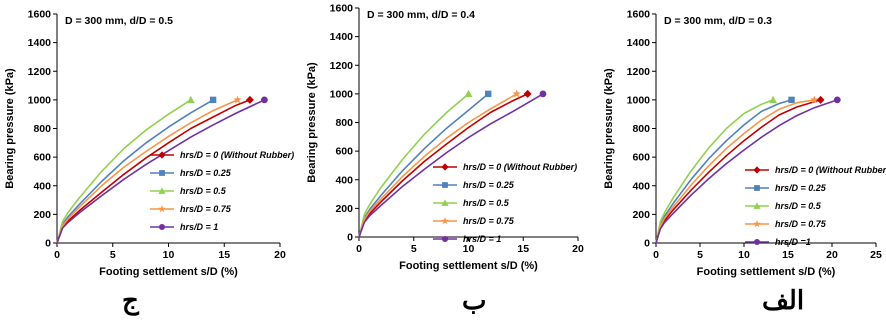 Image resolution: width=886 pixels, height=328 pixels. Describe the element at coordinates (783, 301) in the screenshot. I see `panel-label-alef: الف` at that location.